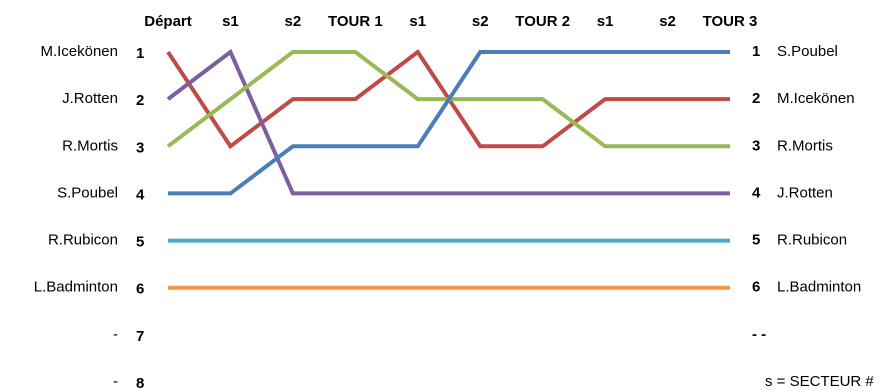  I want to click on y-tick-label: 1, so click(140, 53).